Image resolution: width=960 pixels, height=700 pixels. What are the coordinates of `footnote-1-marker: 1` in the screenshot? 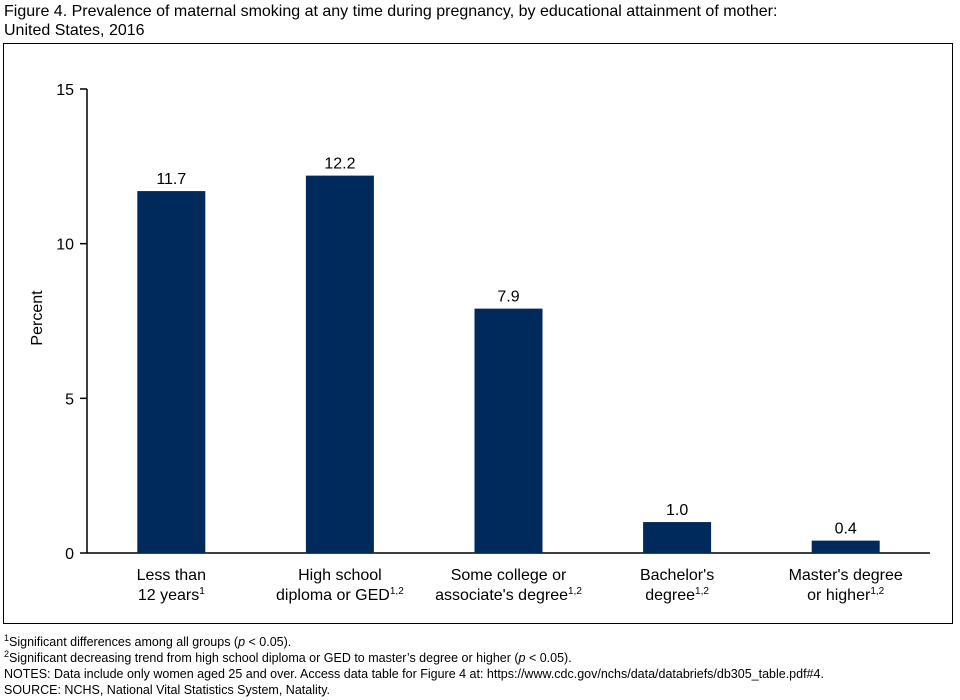 It's located at (7, 637).